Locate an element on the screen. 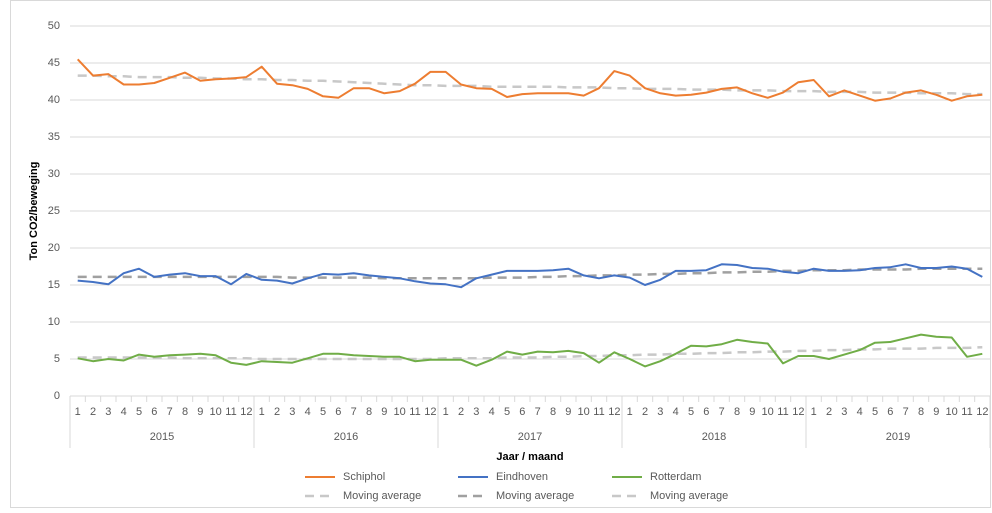 This screenshot has height=513, width=992. legend-label: Rotterdam is located at coordinates (675, 477).